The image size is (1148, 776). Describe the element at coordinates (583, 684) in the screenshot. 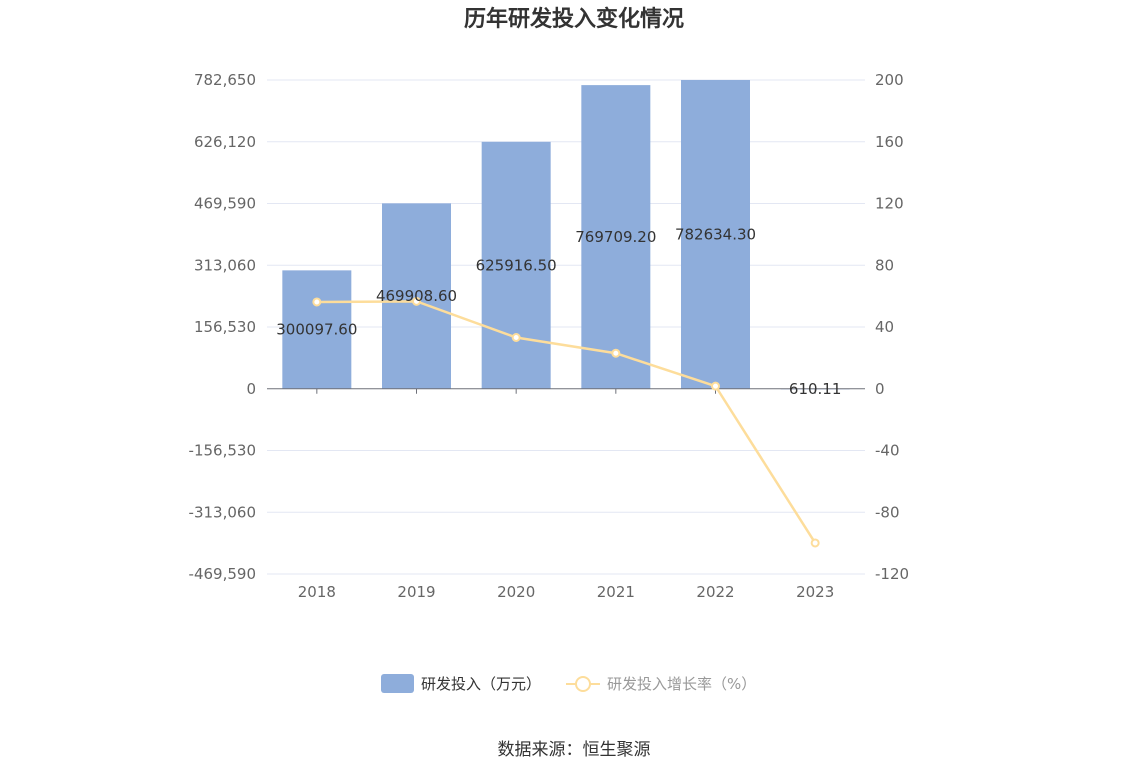

I see `legend-line-marker-icon` at that location.